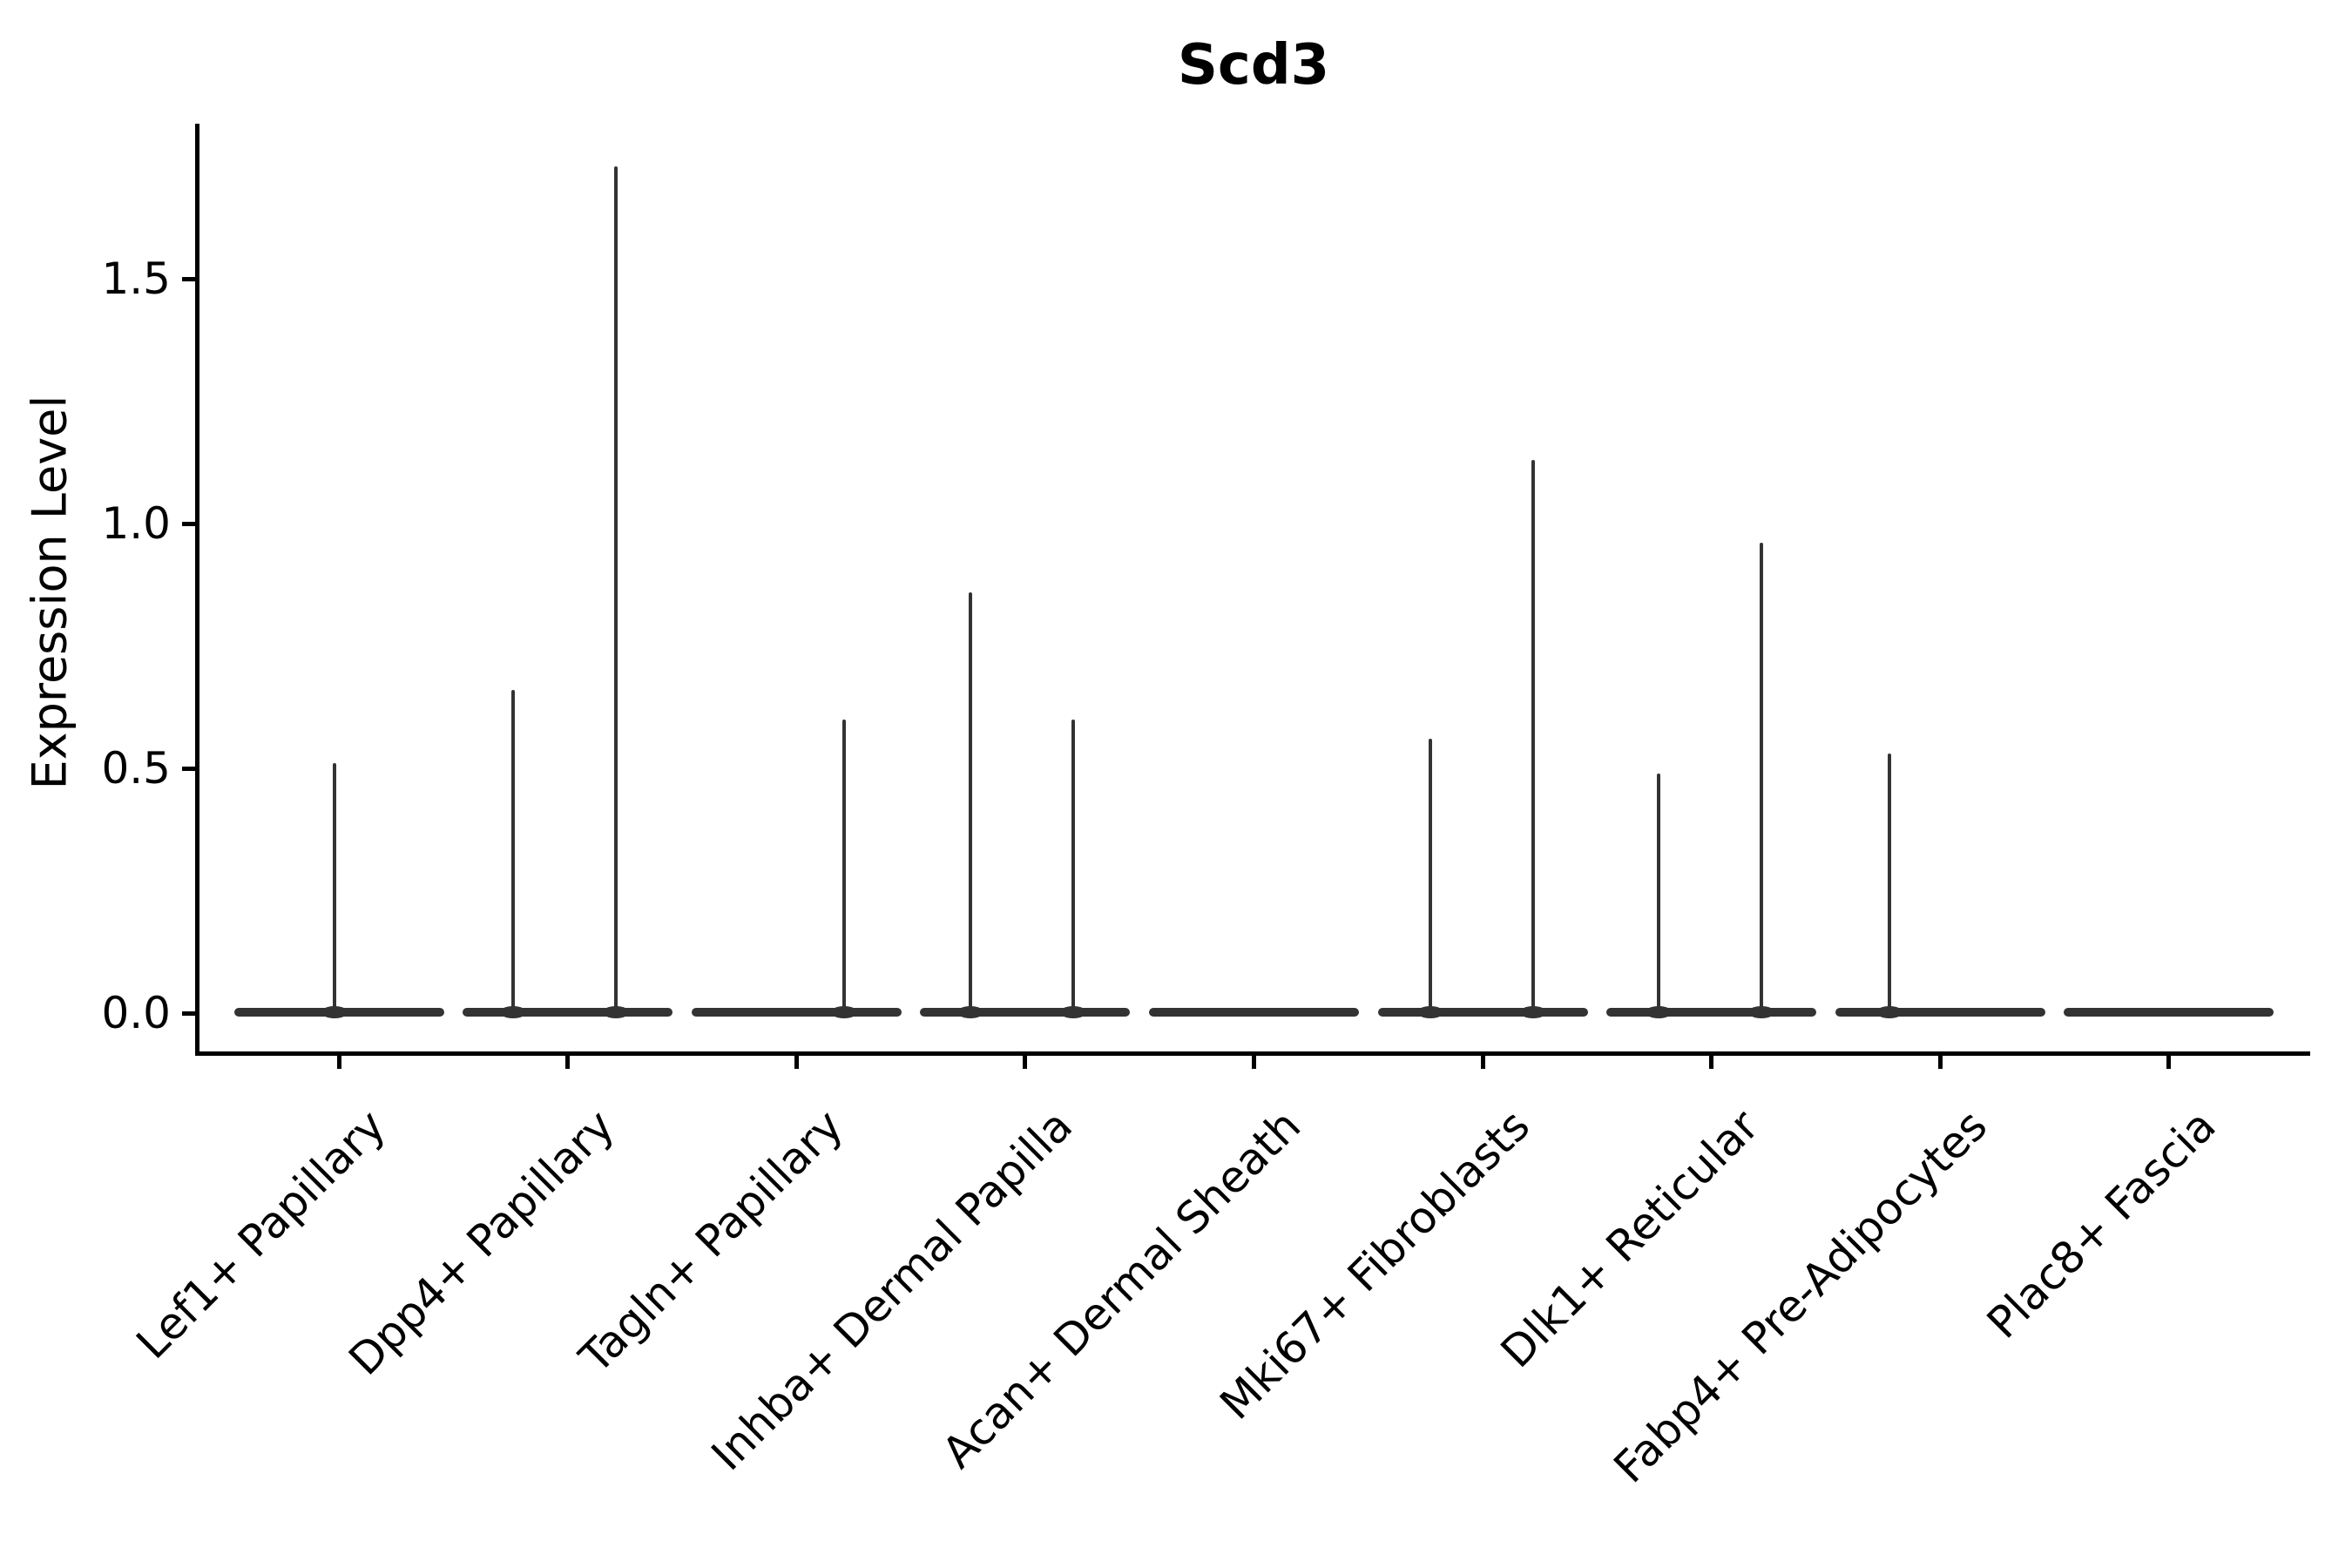  What do you see at coordinates (1252, 1054) in the screenshot?
I see `x-axis-spine` at bounding box center [1252, 1054].